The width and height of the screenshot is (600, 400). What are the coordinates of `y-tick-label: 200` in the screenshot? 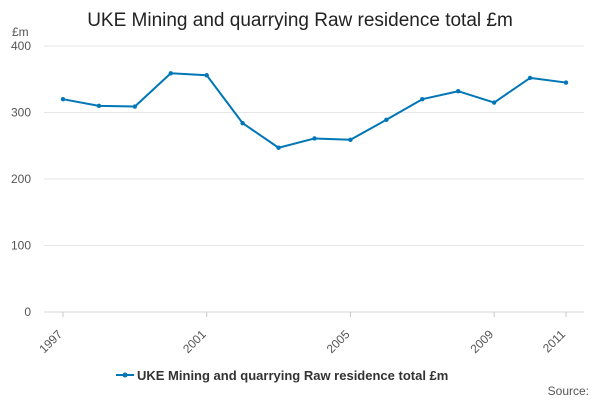 It's located at (21, 179).